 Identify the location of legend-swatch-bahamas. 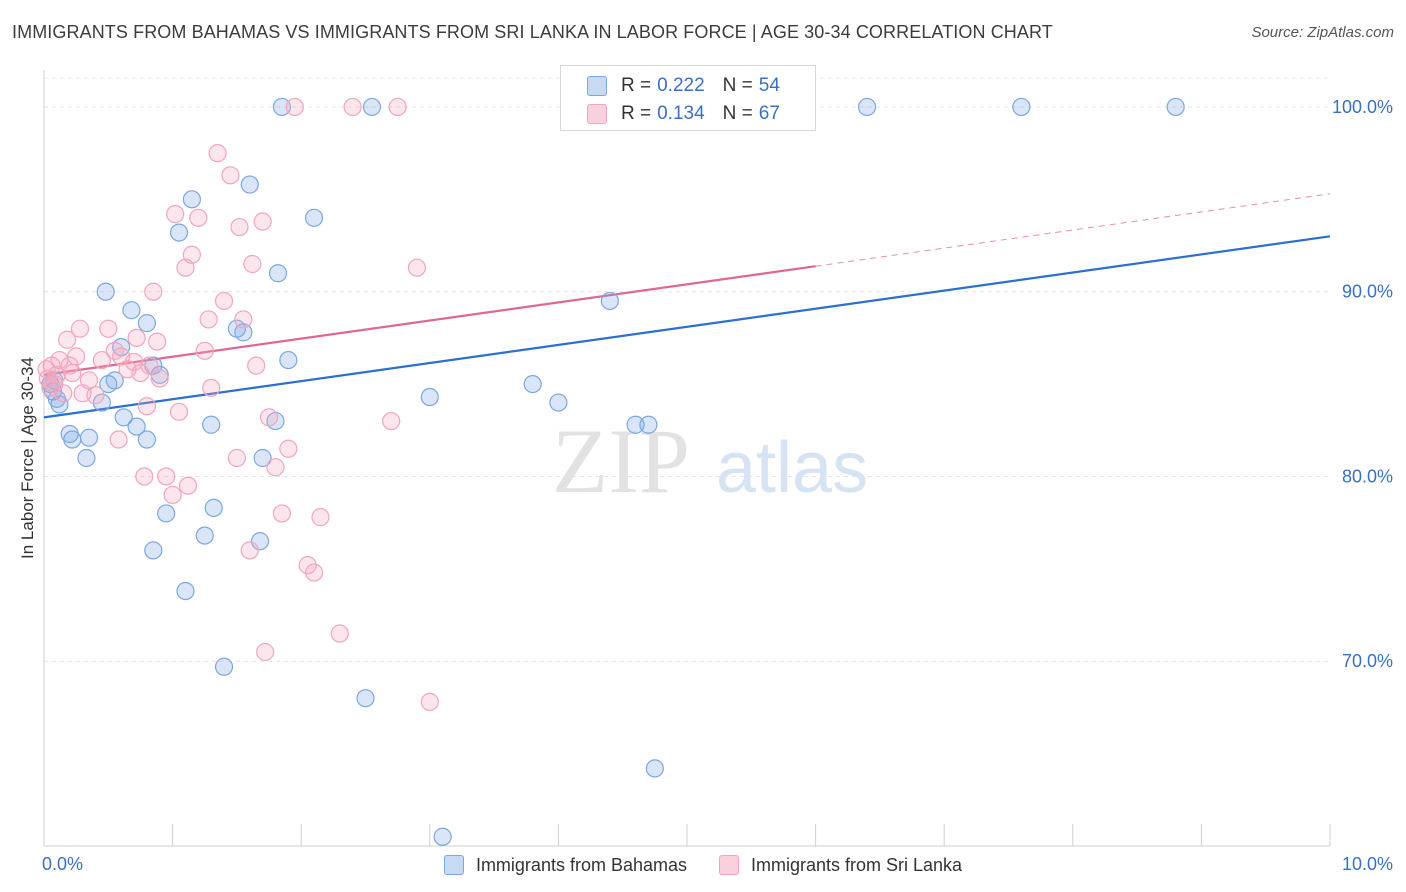
(597, 86).